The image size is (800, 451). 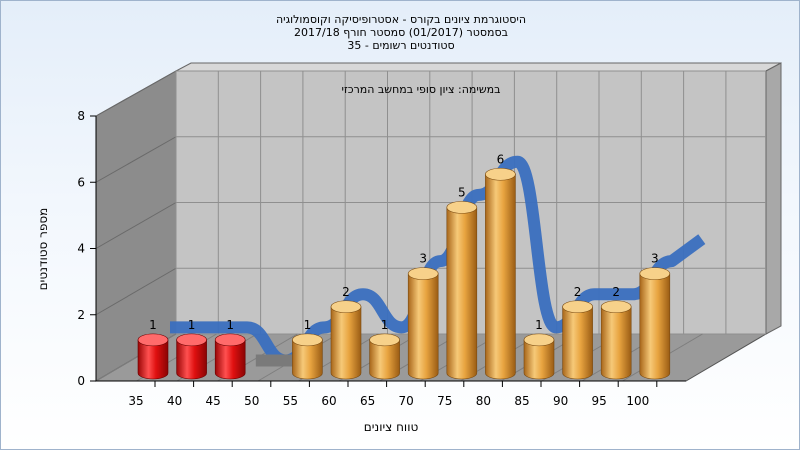 I want to click on x-tick-label: 85, so click(x=521, y=401).